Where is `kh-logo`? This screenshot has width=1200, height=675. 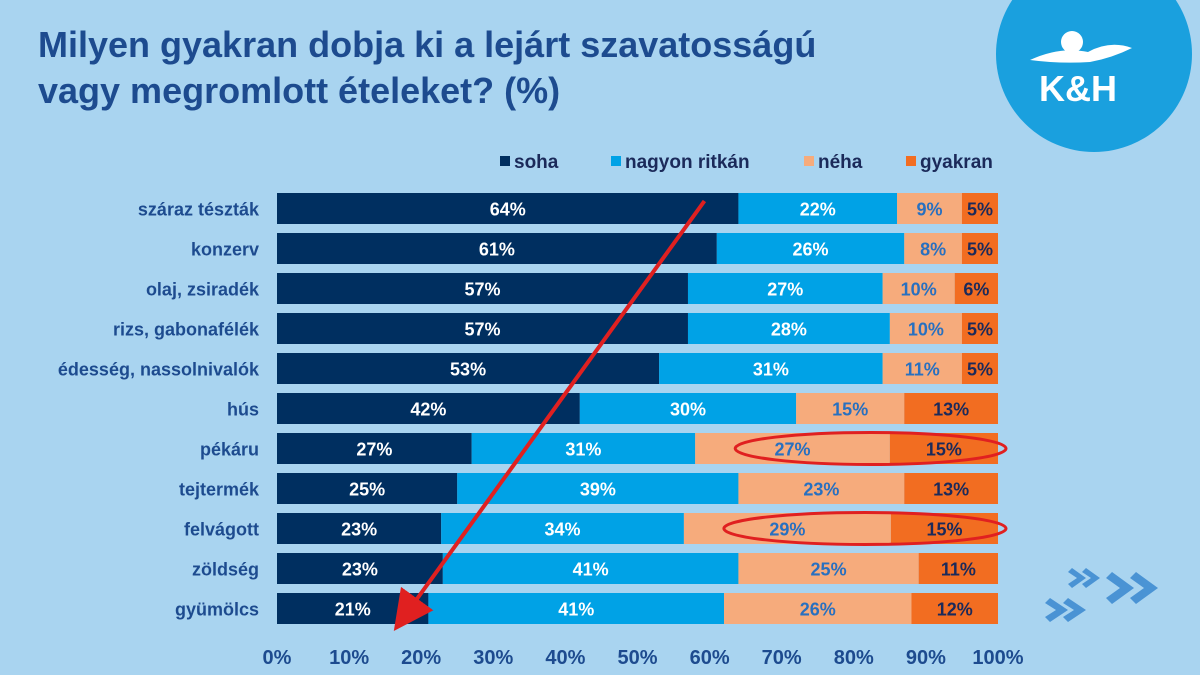
kh-logo is located at coordinates (1094, 76).